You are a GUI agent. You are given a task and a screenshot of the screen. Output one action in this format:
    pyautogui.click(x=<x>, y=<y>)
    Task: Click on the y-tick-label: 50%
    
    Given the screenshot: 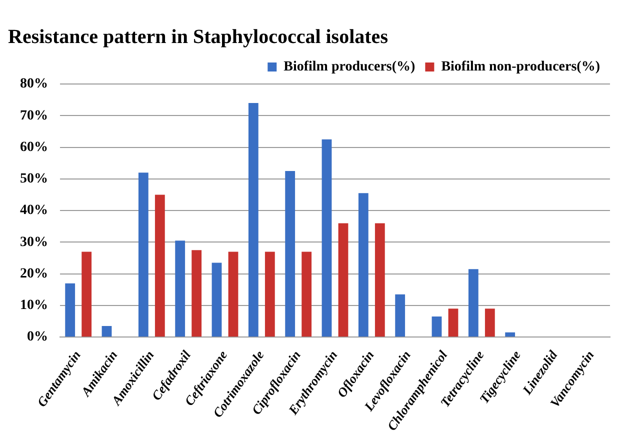 What is the action you would take?
    pyautogui.click(x=34, y=179)
    